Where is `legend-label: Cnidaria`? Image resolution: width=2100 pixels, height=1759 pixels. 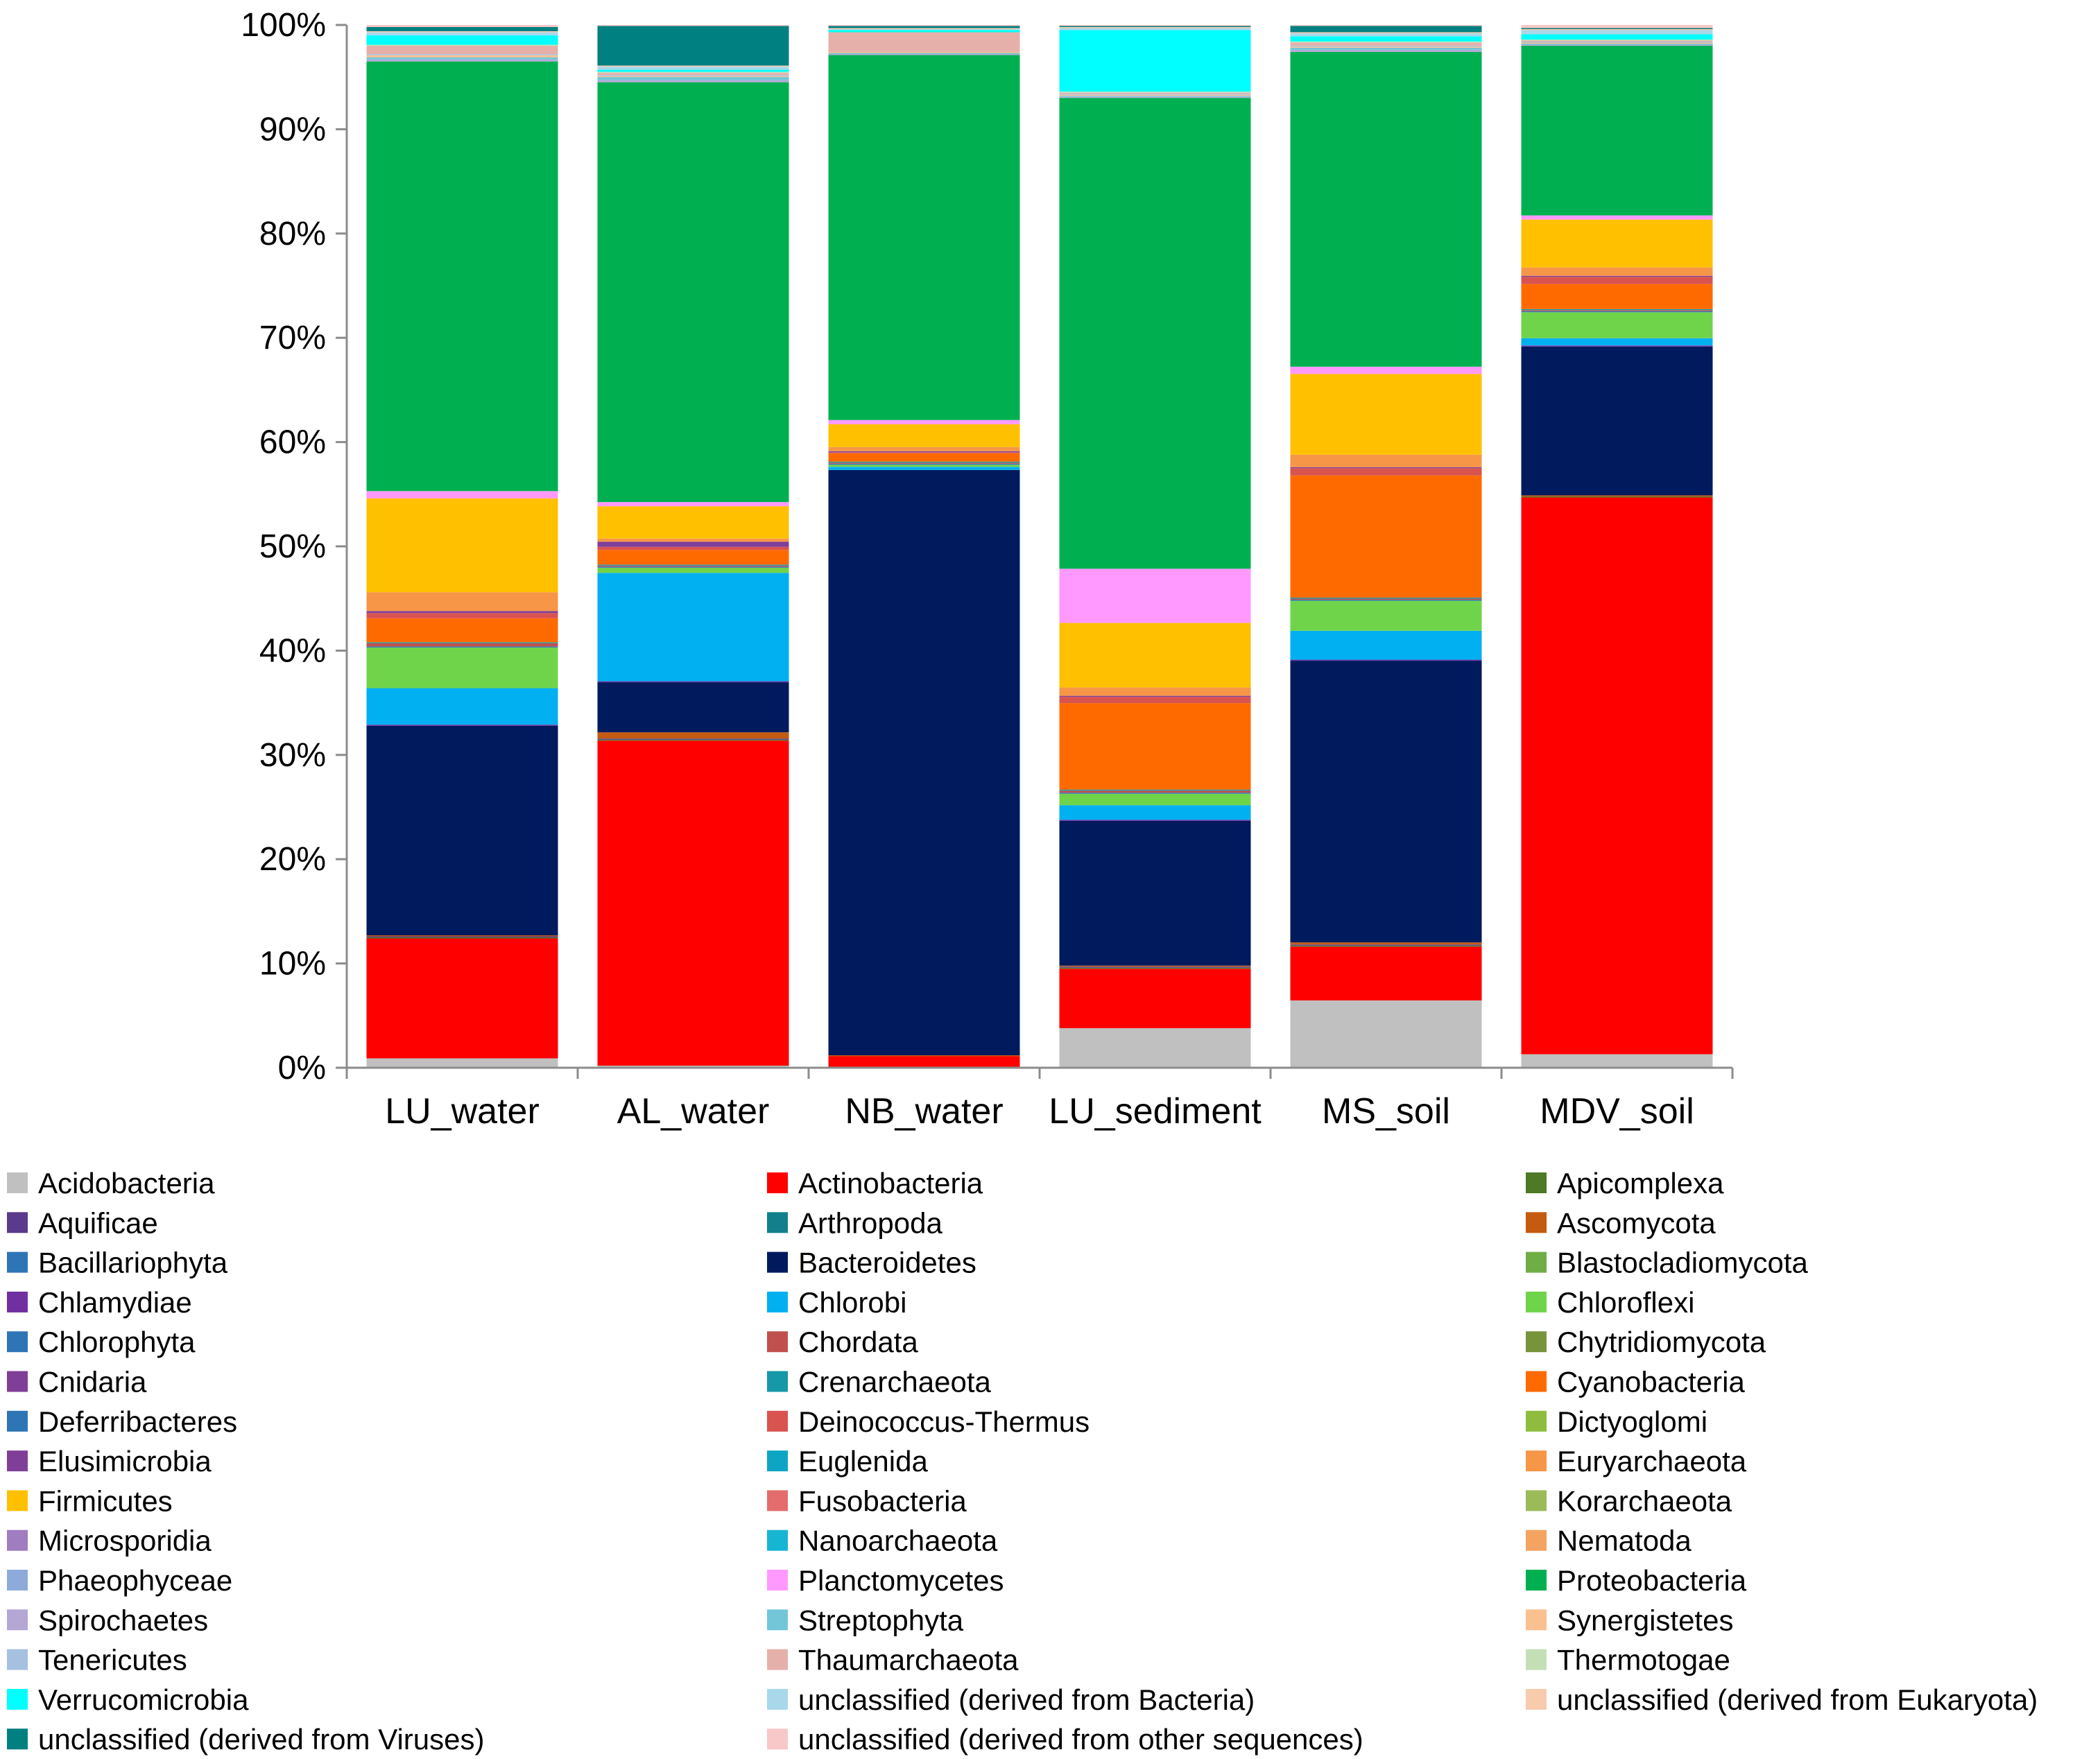
legend-label: Cnidaria is located at coordinates (92, 1382).